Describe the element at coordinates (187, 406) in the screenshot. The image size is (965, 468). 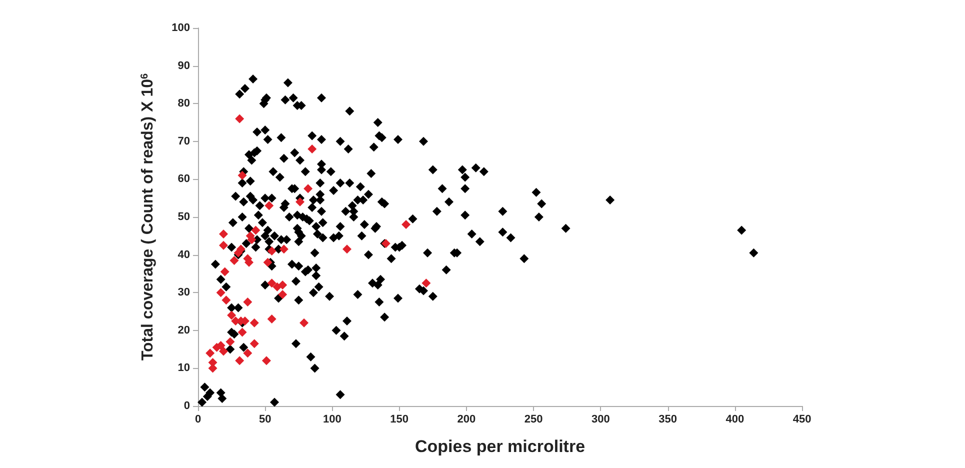
I see `y-tick-label: 0` at that location.